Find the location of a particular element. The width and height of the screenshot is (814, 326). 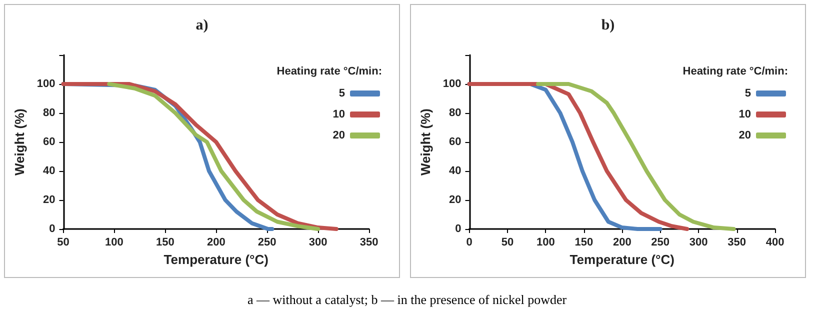

text: a — without a catalyst; b — in the presence of nickel powder is located at coordinates (407, 300).